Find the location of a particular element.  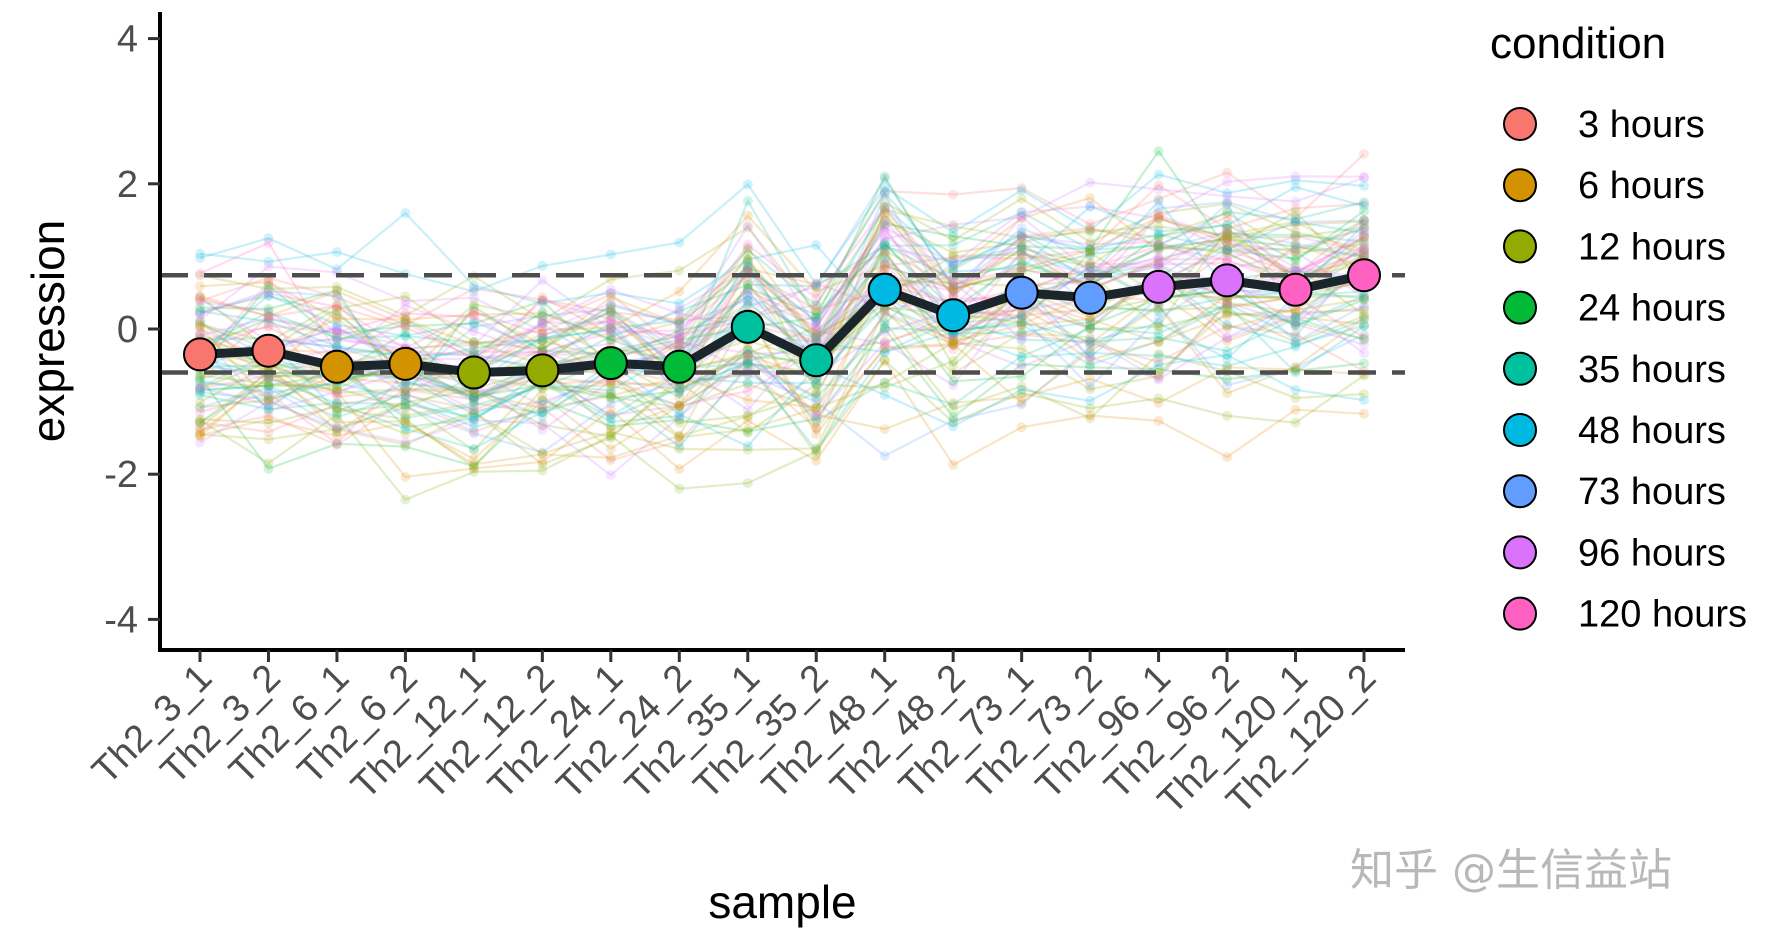

y-axis-title: expression is located at coordinates (48, 331).